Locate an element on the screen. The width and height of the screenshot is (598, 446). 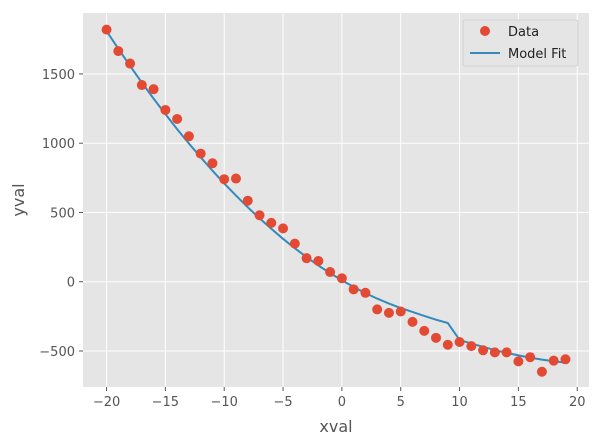
x-tick-label: −15 is located at coordinates (165, 402).